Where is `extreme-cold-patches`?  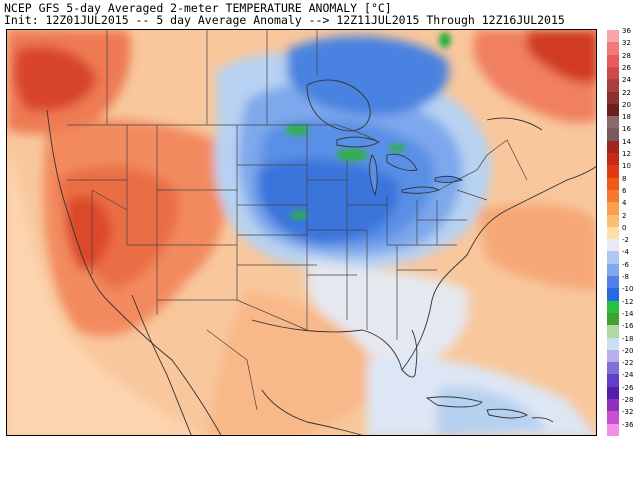 extreme-cold-patches is located at coordinates (368, 125).